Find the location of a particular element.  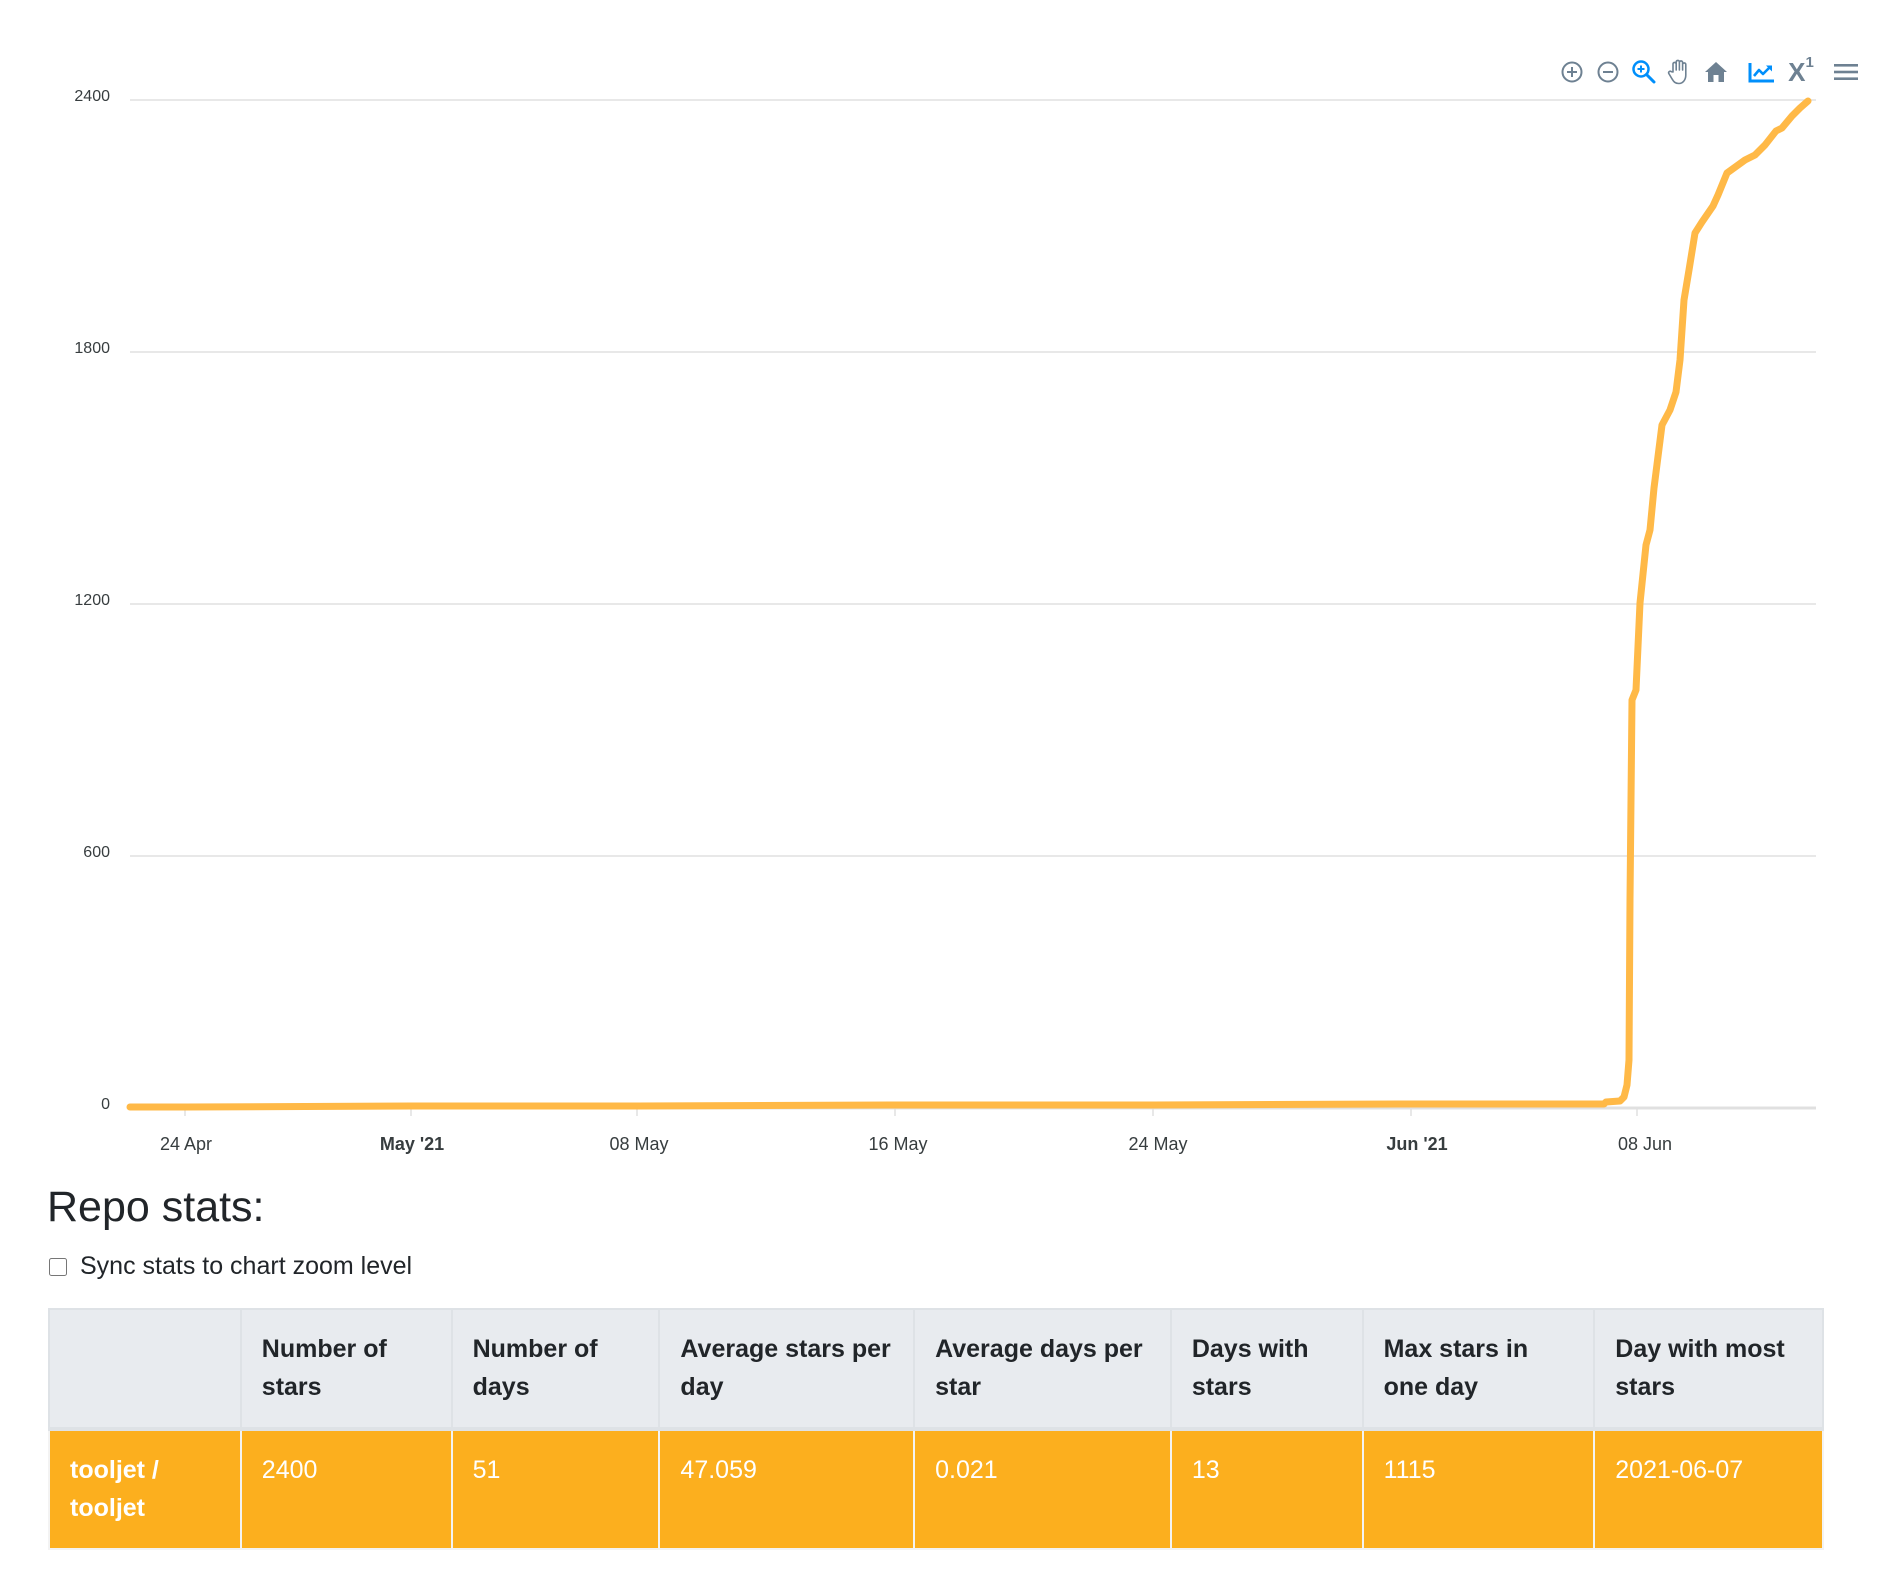

zoom-out-button is located at coordinates (1608, 72).